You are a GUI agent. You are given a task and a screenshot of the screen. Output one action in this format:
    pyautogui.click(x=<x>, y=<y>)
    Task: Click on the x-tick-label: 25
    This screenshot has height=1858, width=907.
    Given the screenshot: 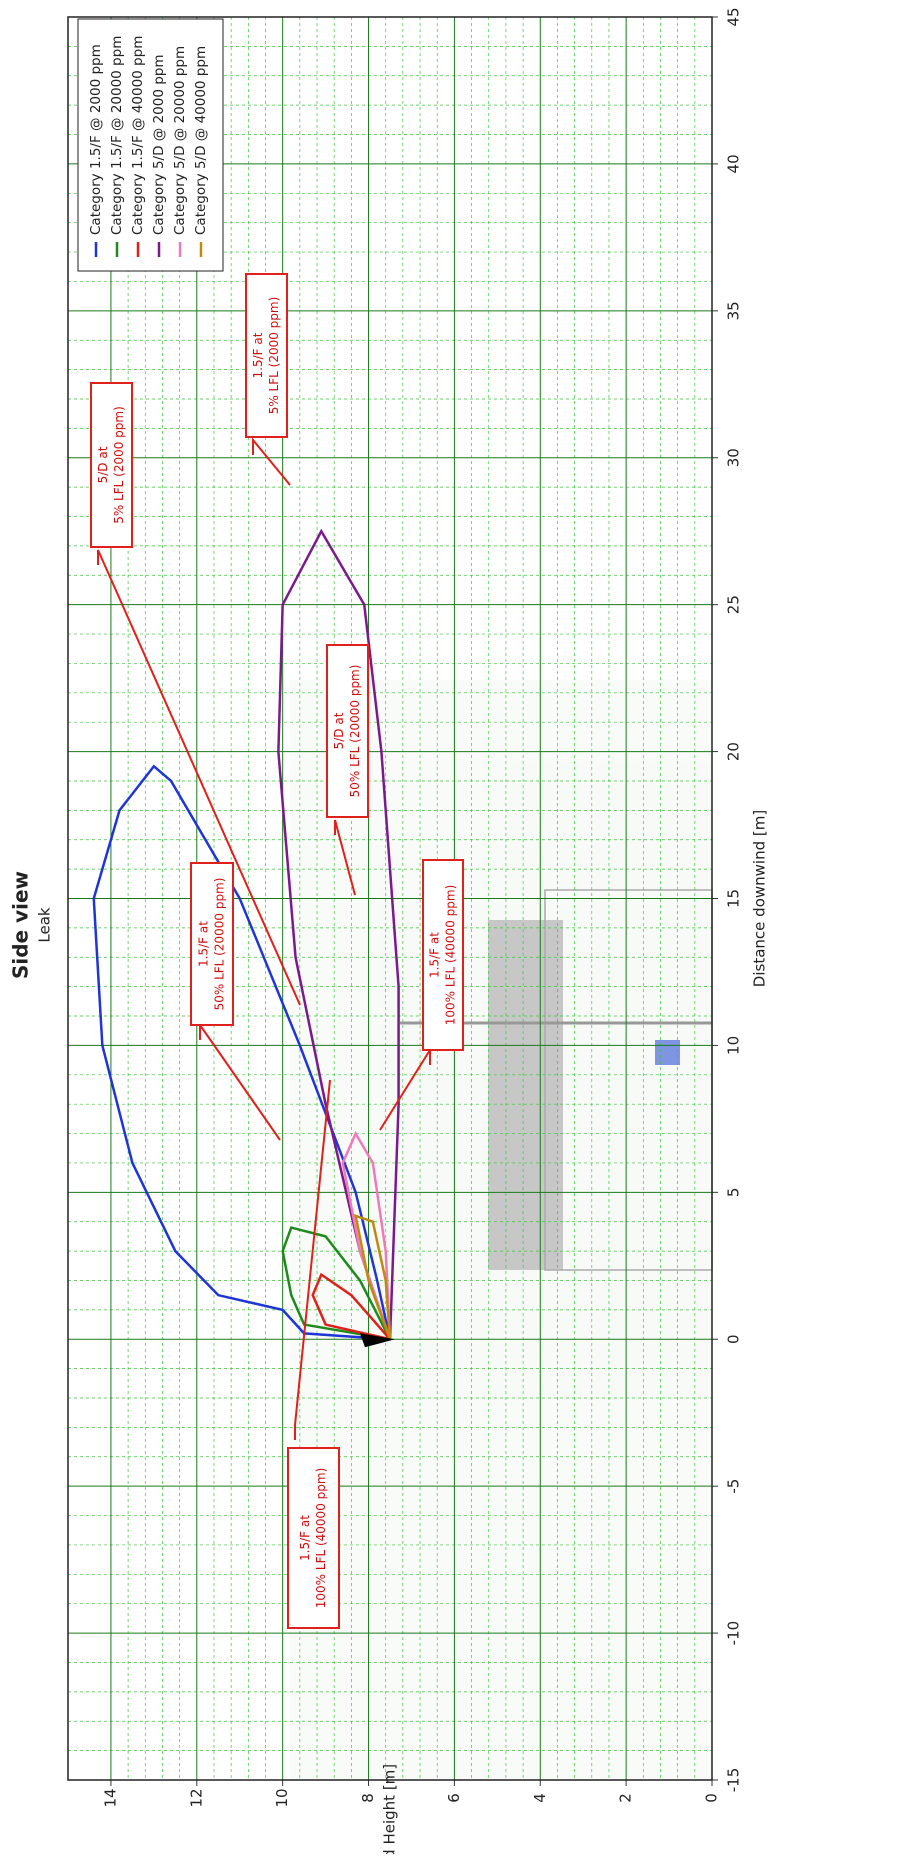 What is the action you would take?
    pyautogui.click(x=734, y=604)
    